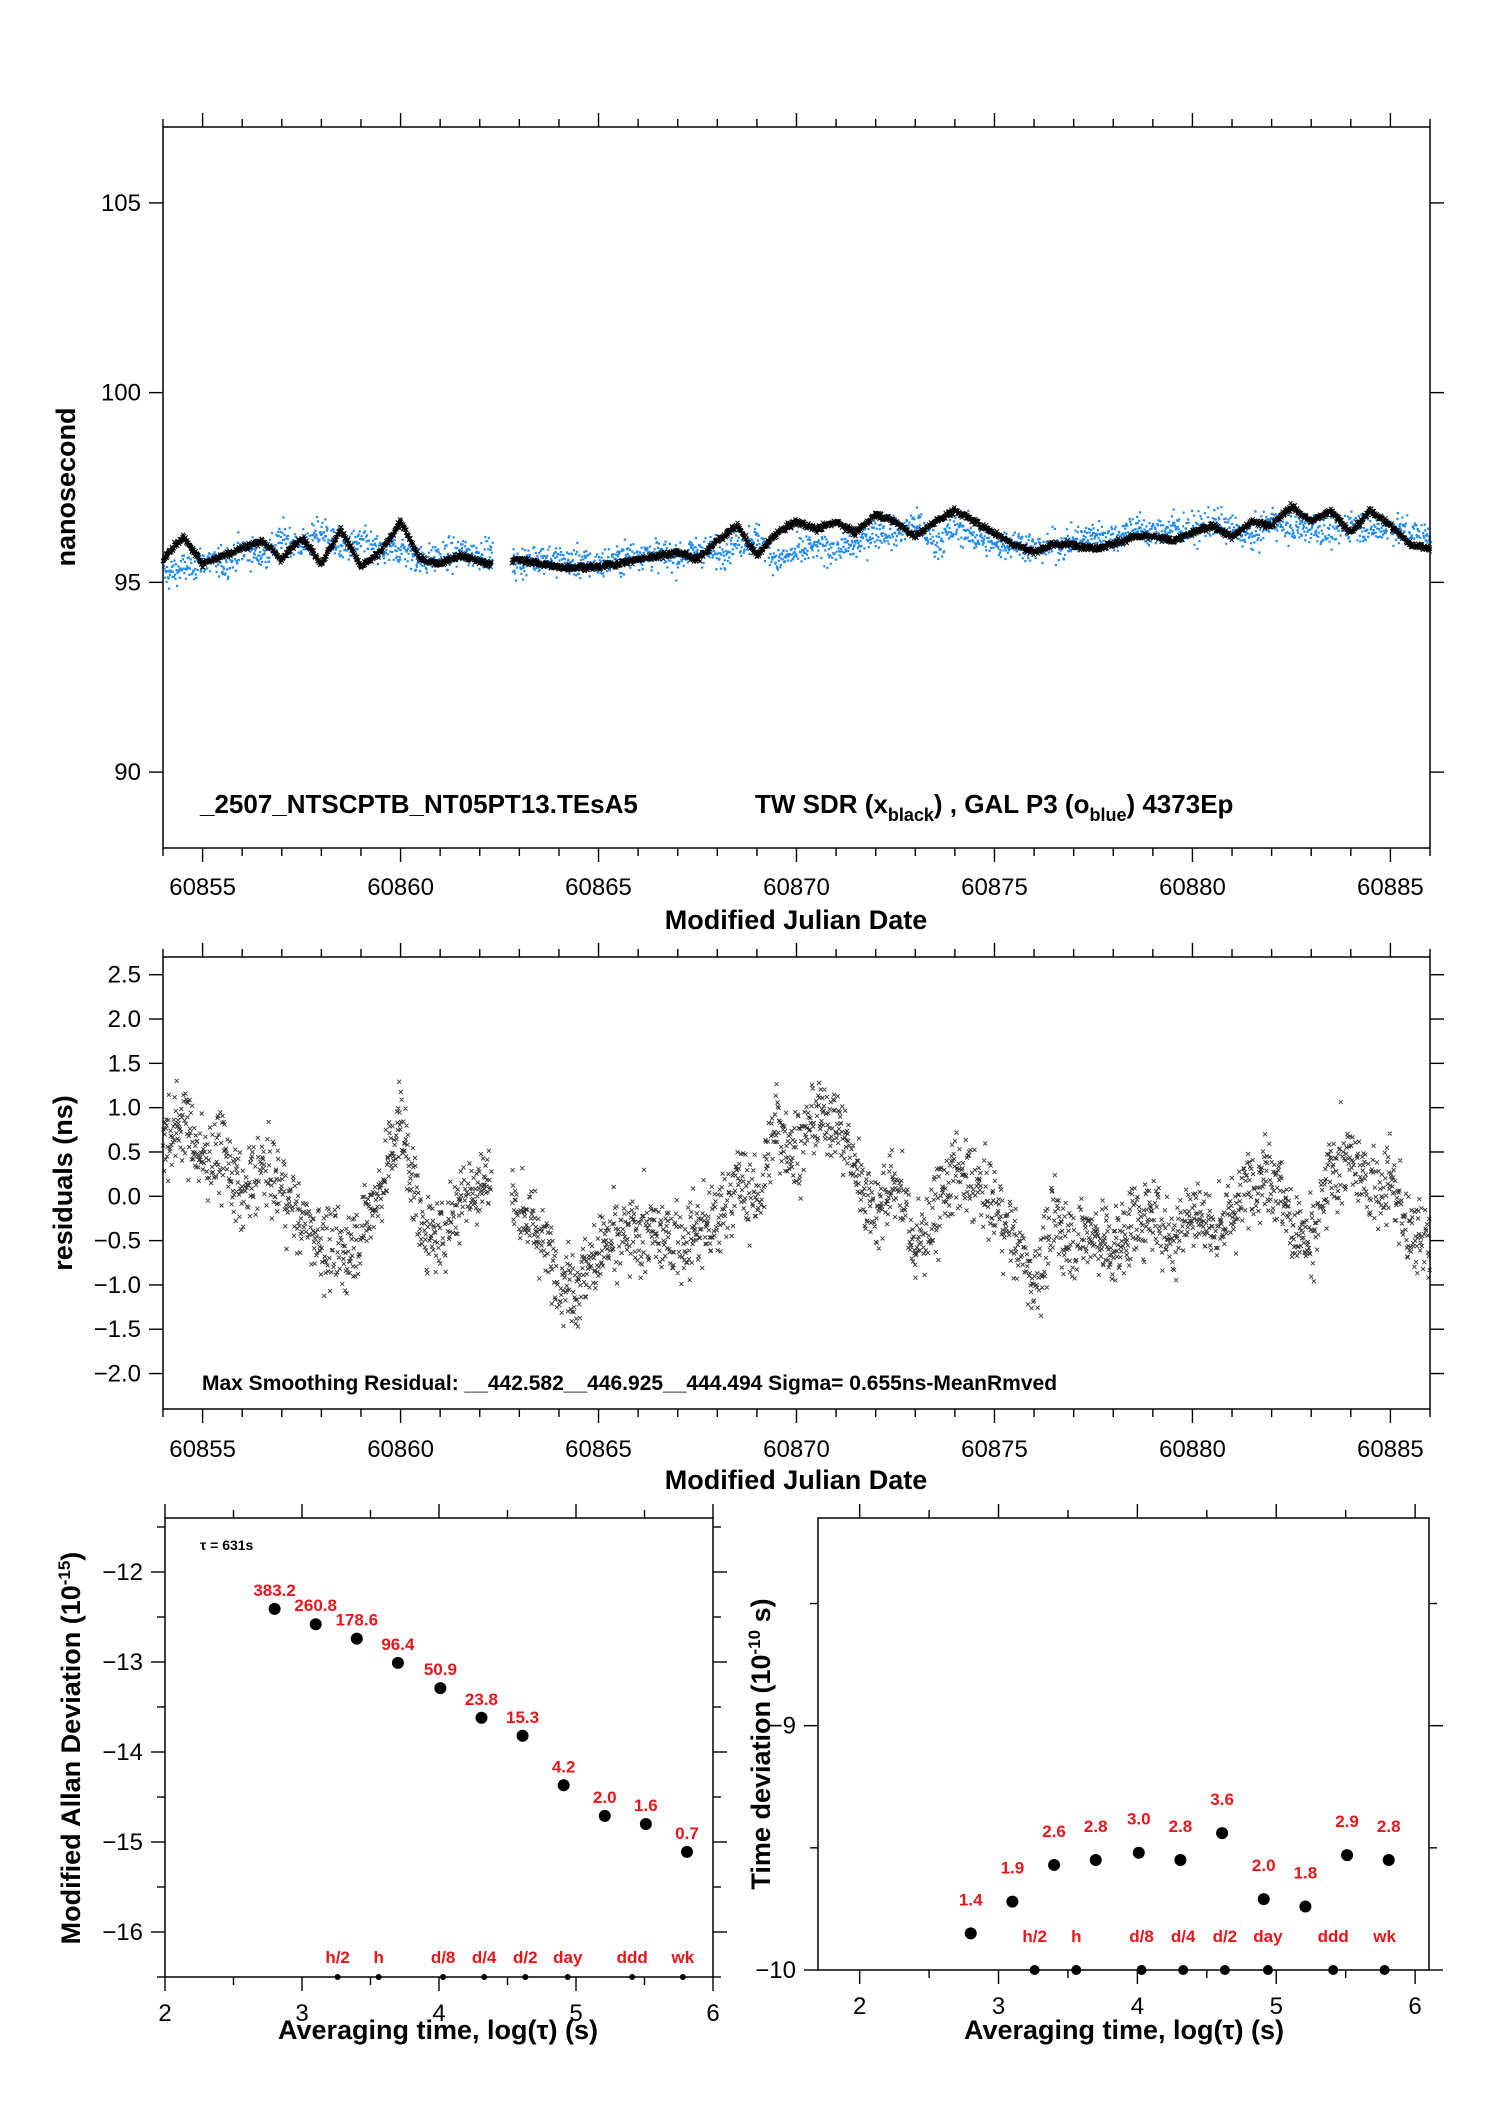 The image size is (1488, 2105). Describe the element at coordinates (796, 1480) in the screenshot. I see `residuals-x-axis-title: Modified Julian Date` at that location.